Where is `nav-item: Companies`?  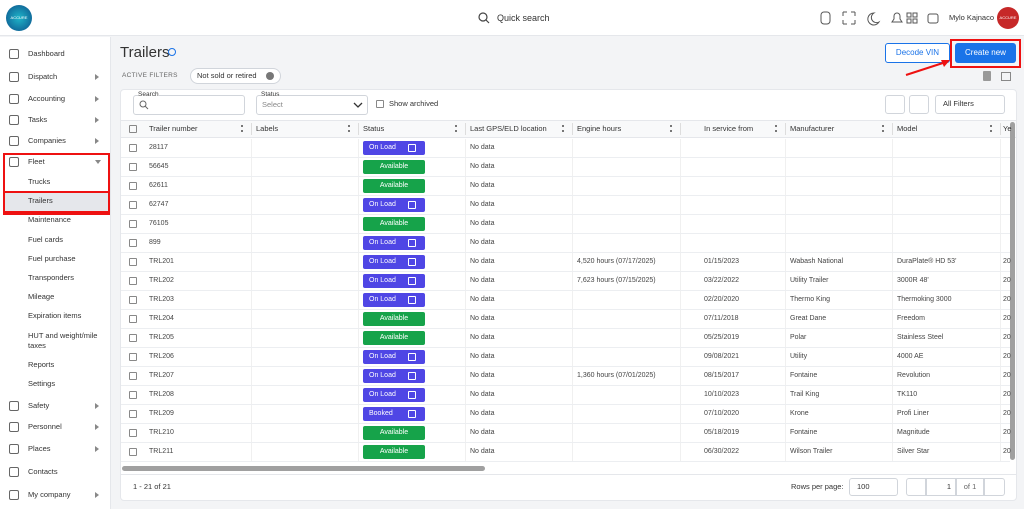 nav-item: Companies is located at coordinates (47, 141).